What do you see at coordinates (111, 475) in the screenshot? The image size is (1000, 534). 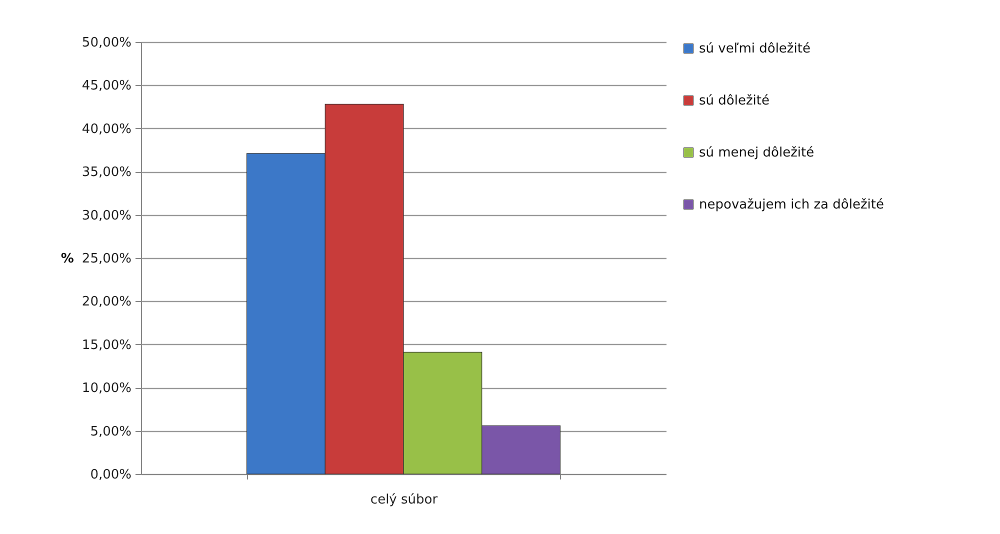 I see `y-tick-label: 0,00%` at bounding box center [111, 475].